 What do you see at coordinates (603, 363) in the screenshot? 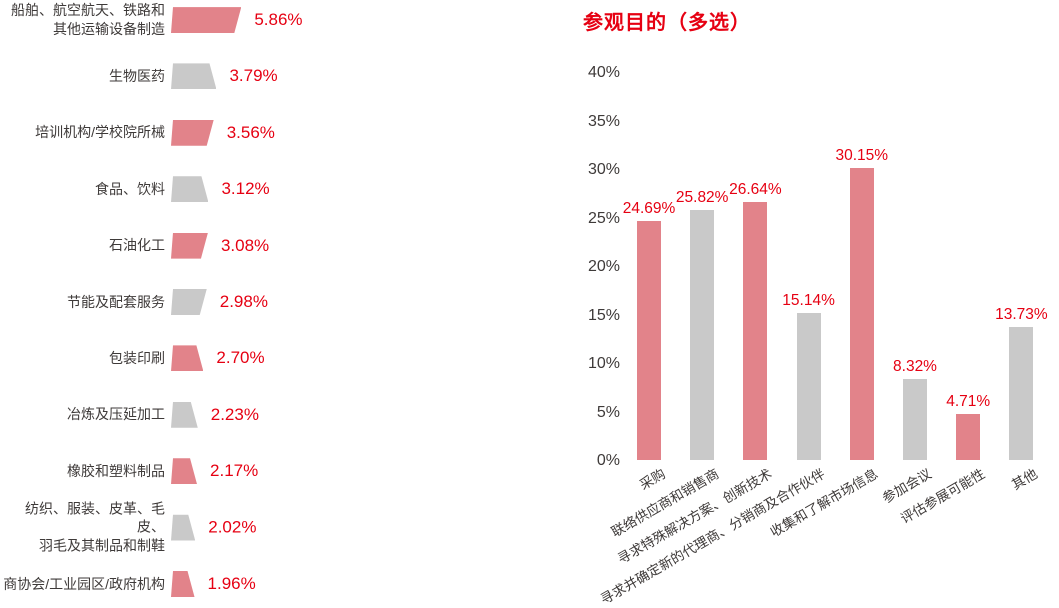
I see `y-axis-tick-label: 10%` at bounding box center [603, 363].